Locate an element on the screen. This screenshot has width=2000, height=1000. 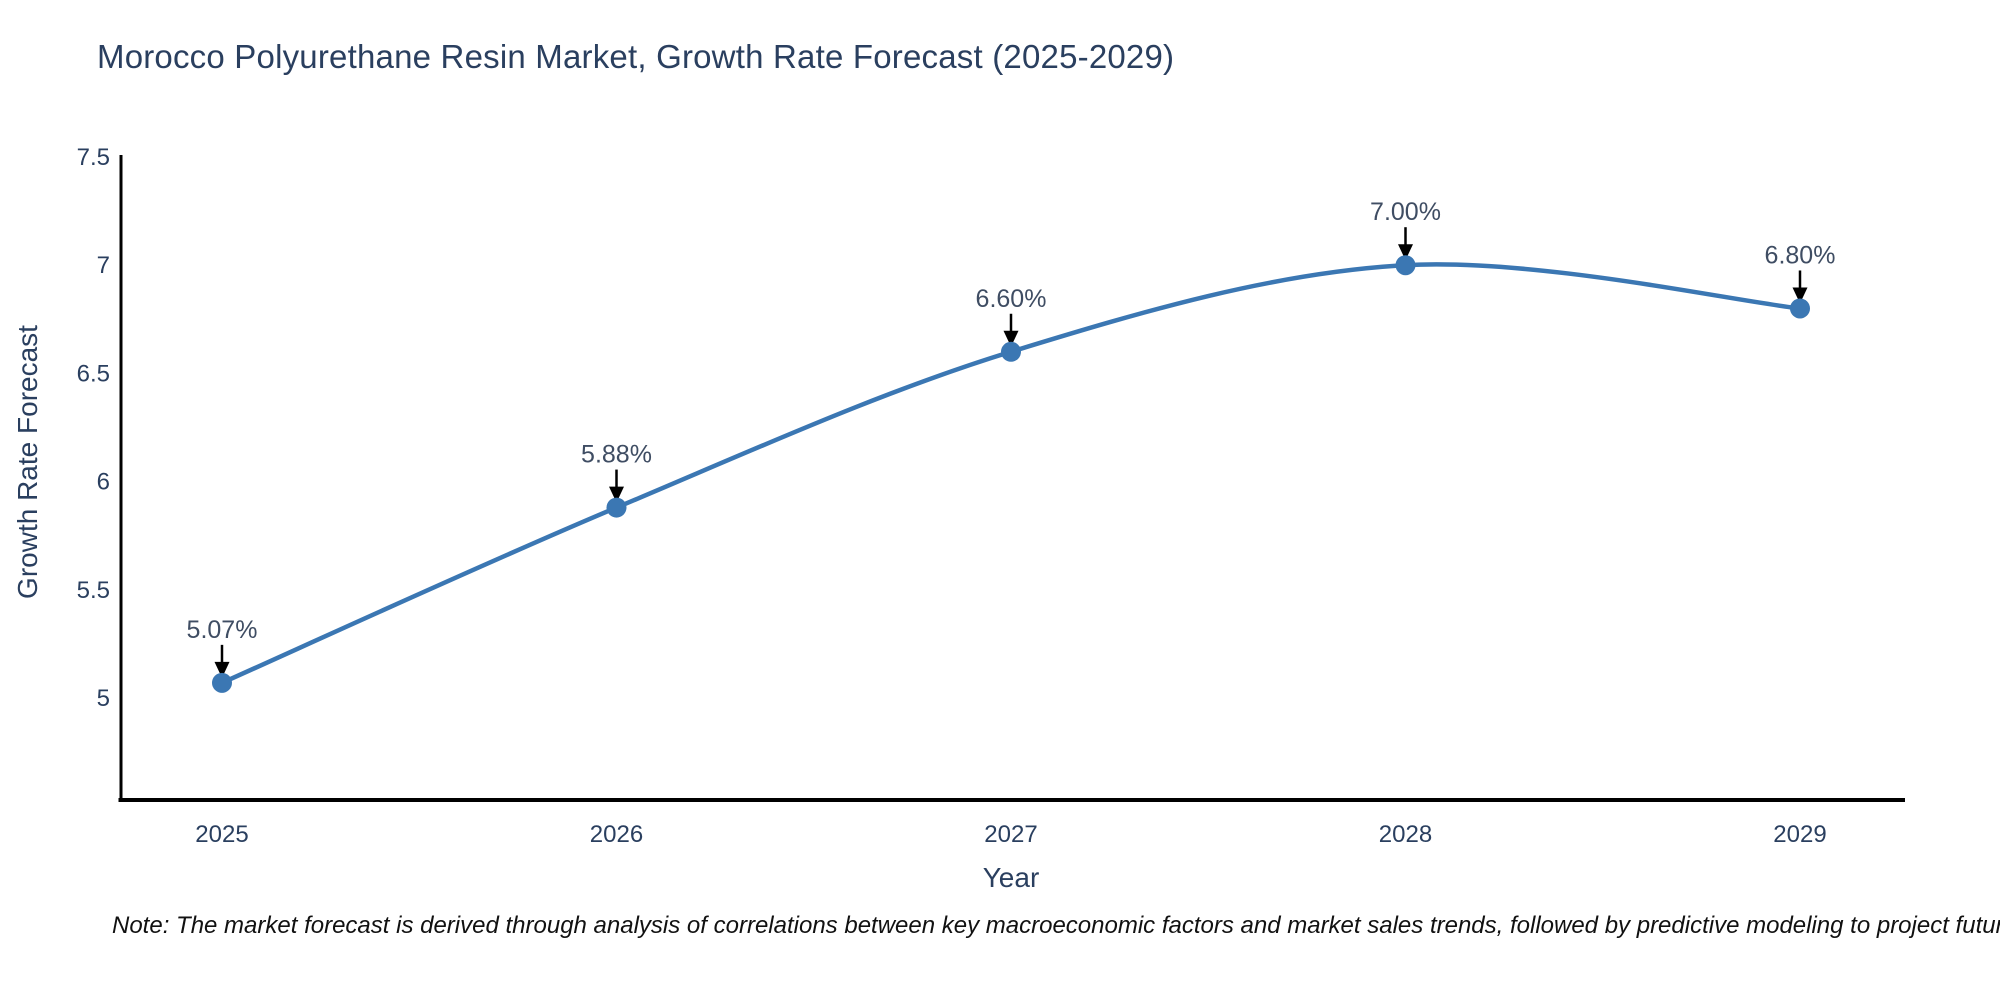
point-value-label: 6.80% is located at coordinates (1800, 255).